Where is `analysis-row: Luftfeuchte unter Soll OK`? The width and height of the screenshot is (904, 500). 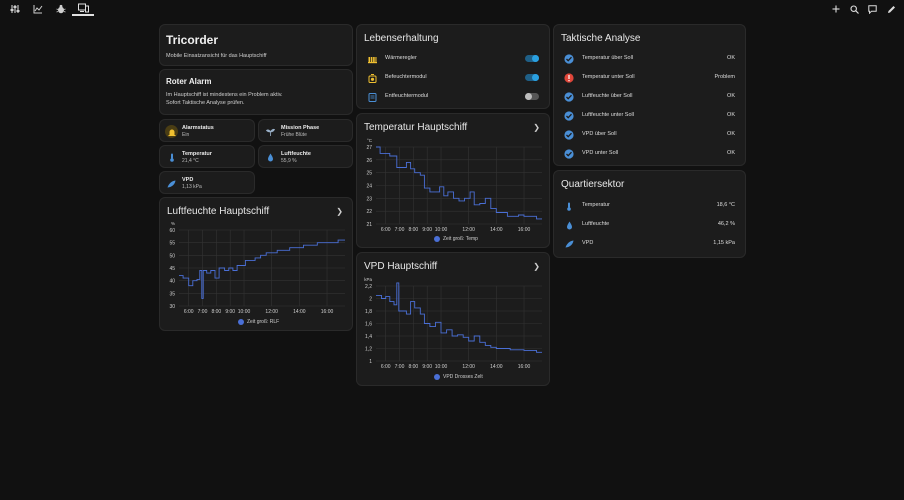
analysis-row: Luftfeuchte unter Soll OK is located at coordinates (649, 116).